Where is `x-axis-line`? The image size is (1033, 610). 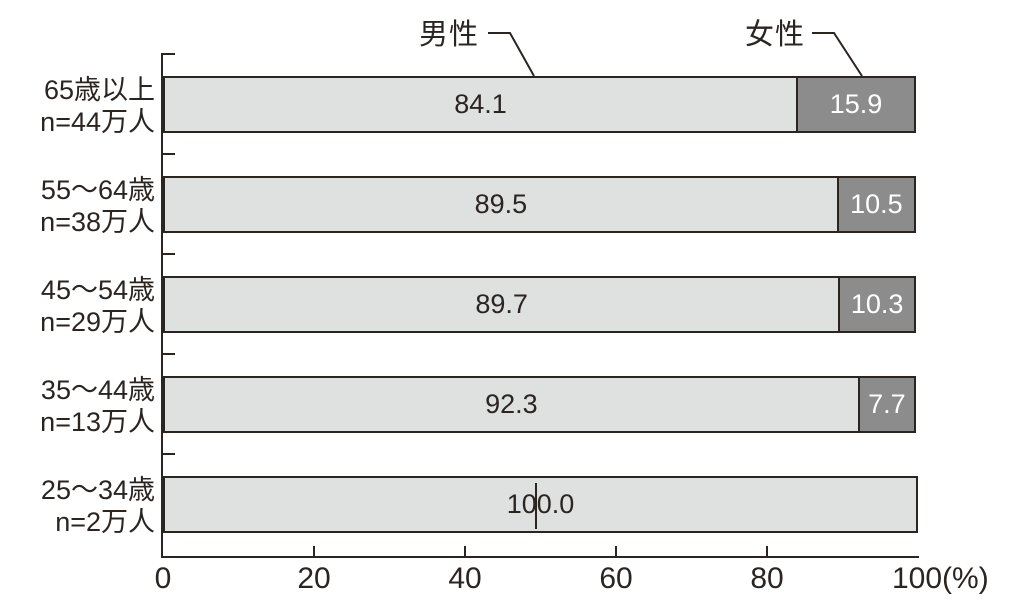
x-axis-line is located at coordinates (540, 557).